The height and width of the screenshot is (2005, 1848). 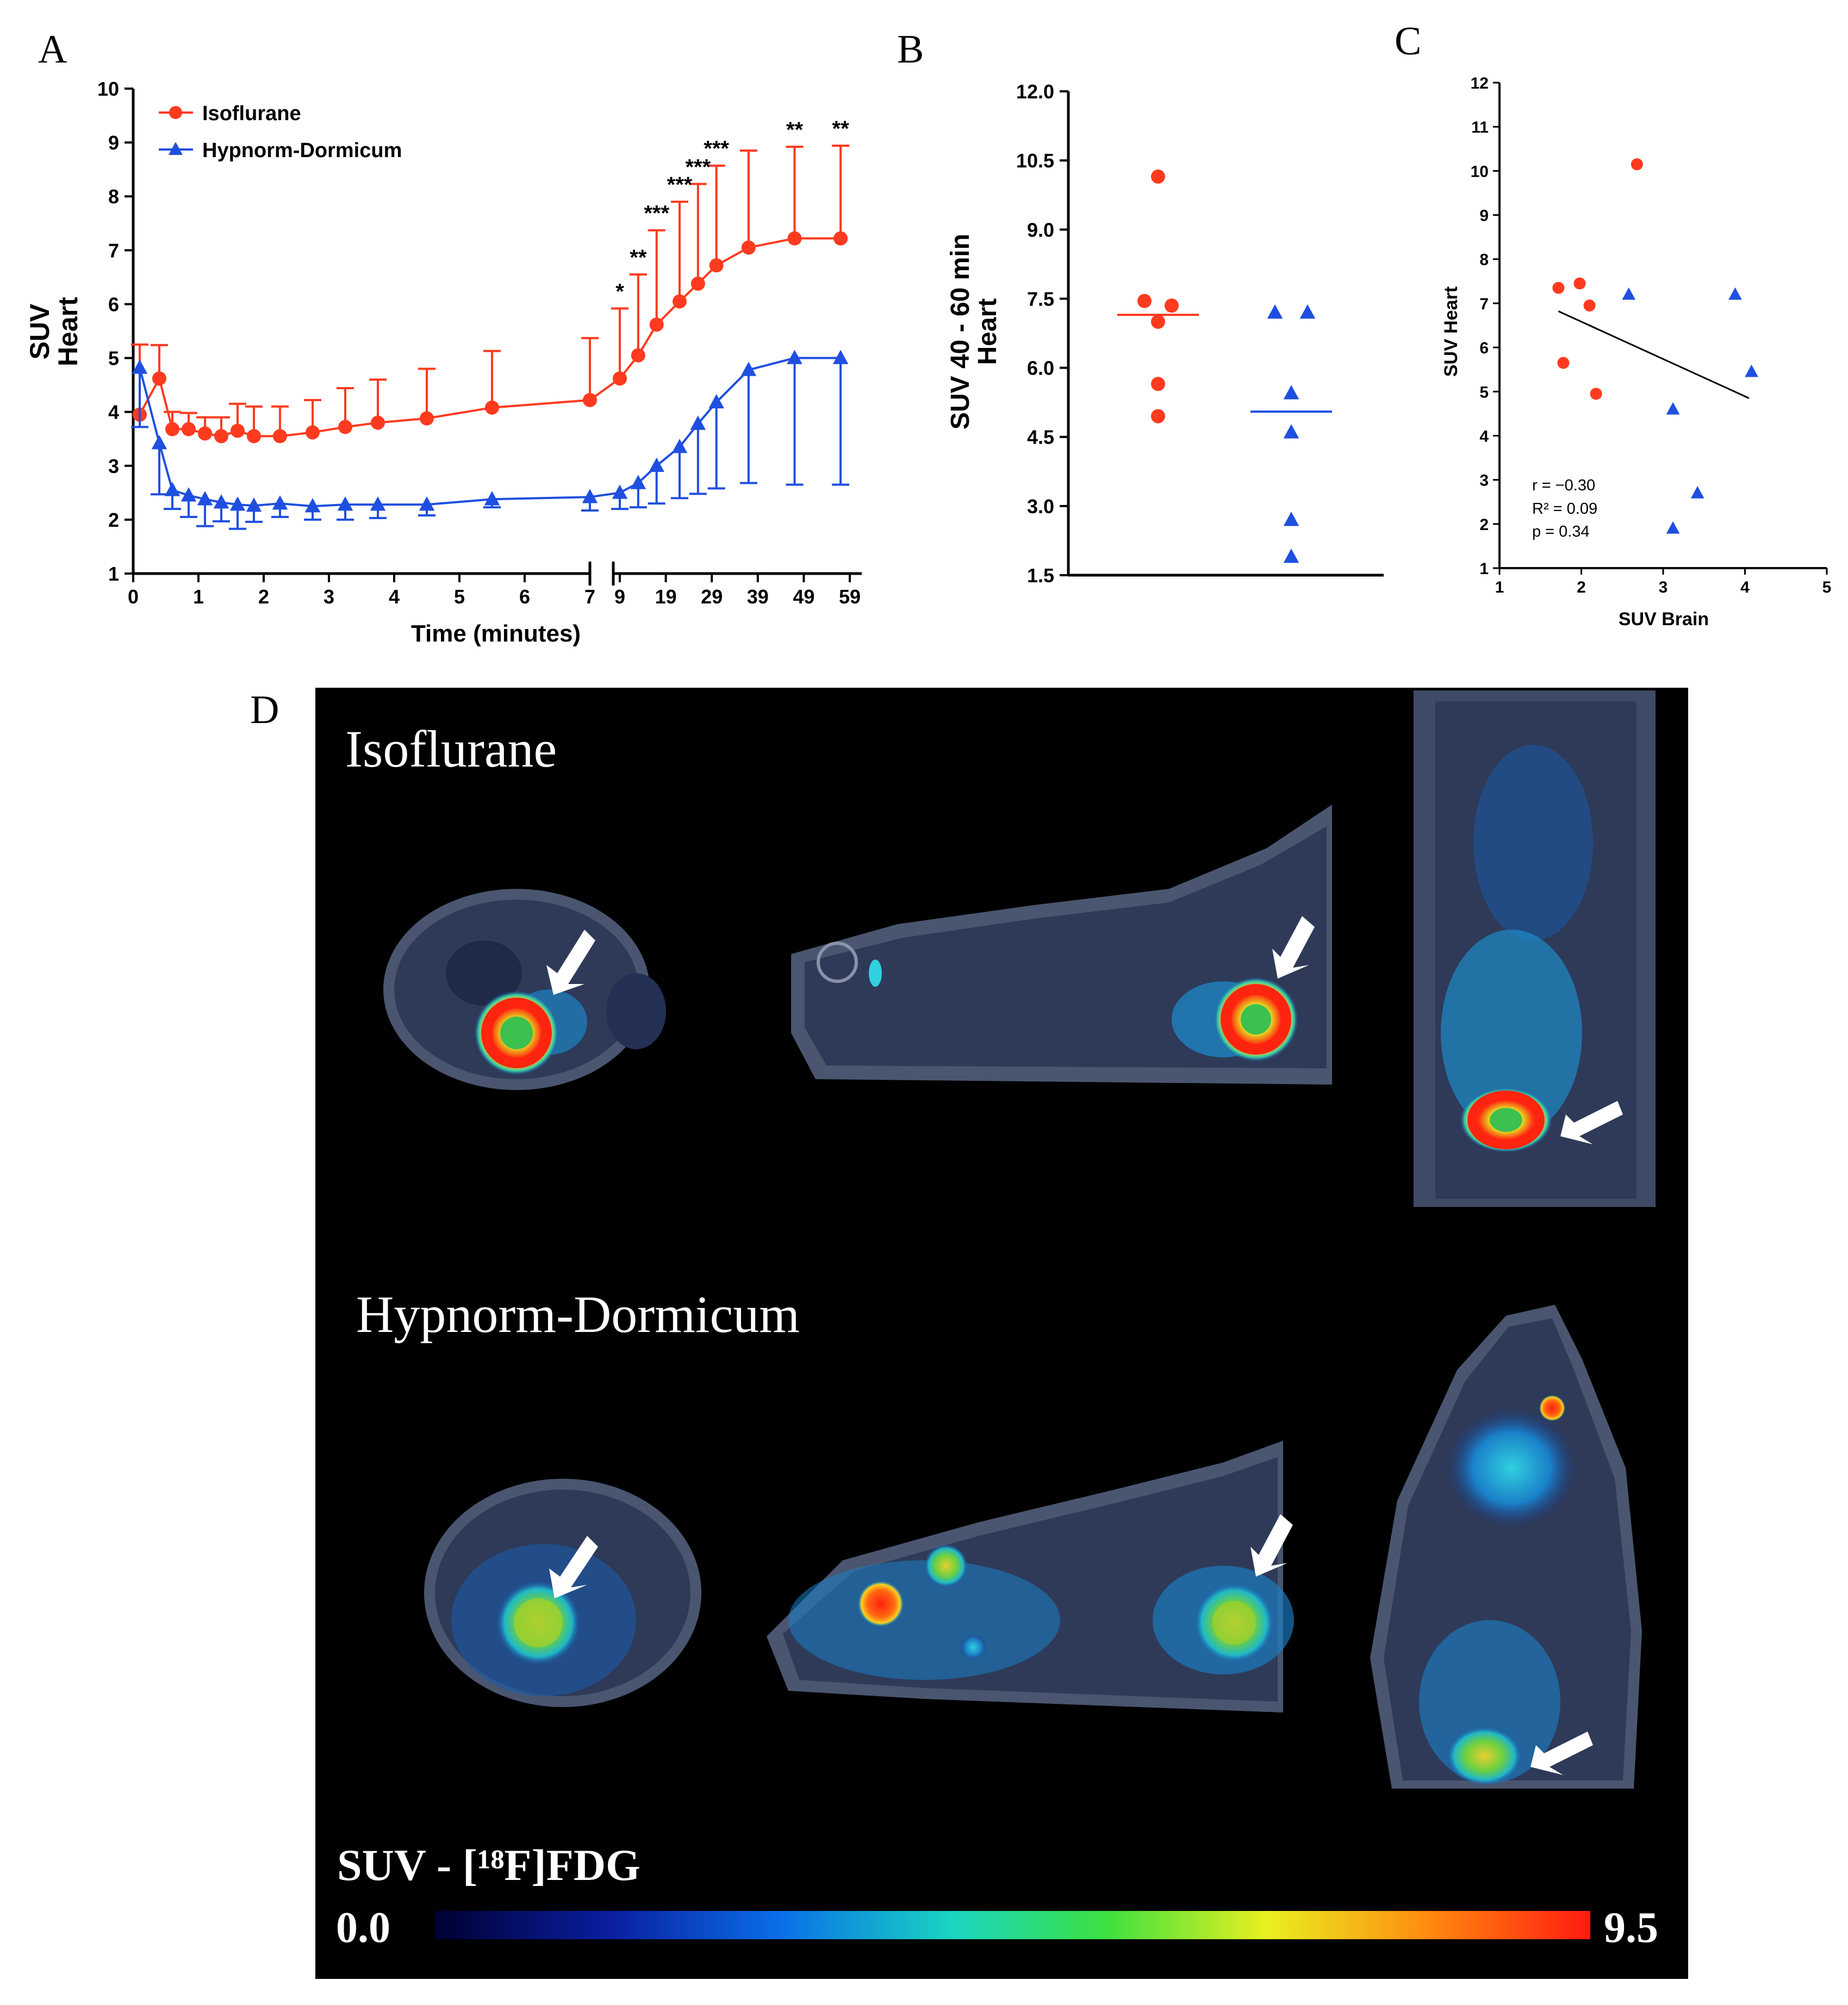 I want to click on legend-label-isoflurane: Isoflurane, so click(x=251, y=113).